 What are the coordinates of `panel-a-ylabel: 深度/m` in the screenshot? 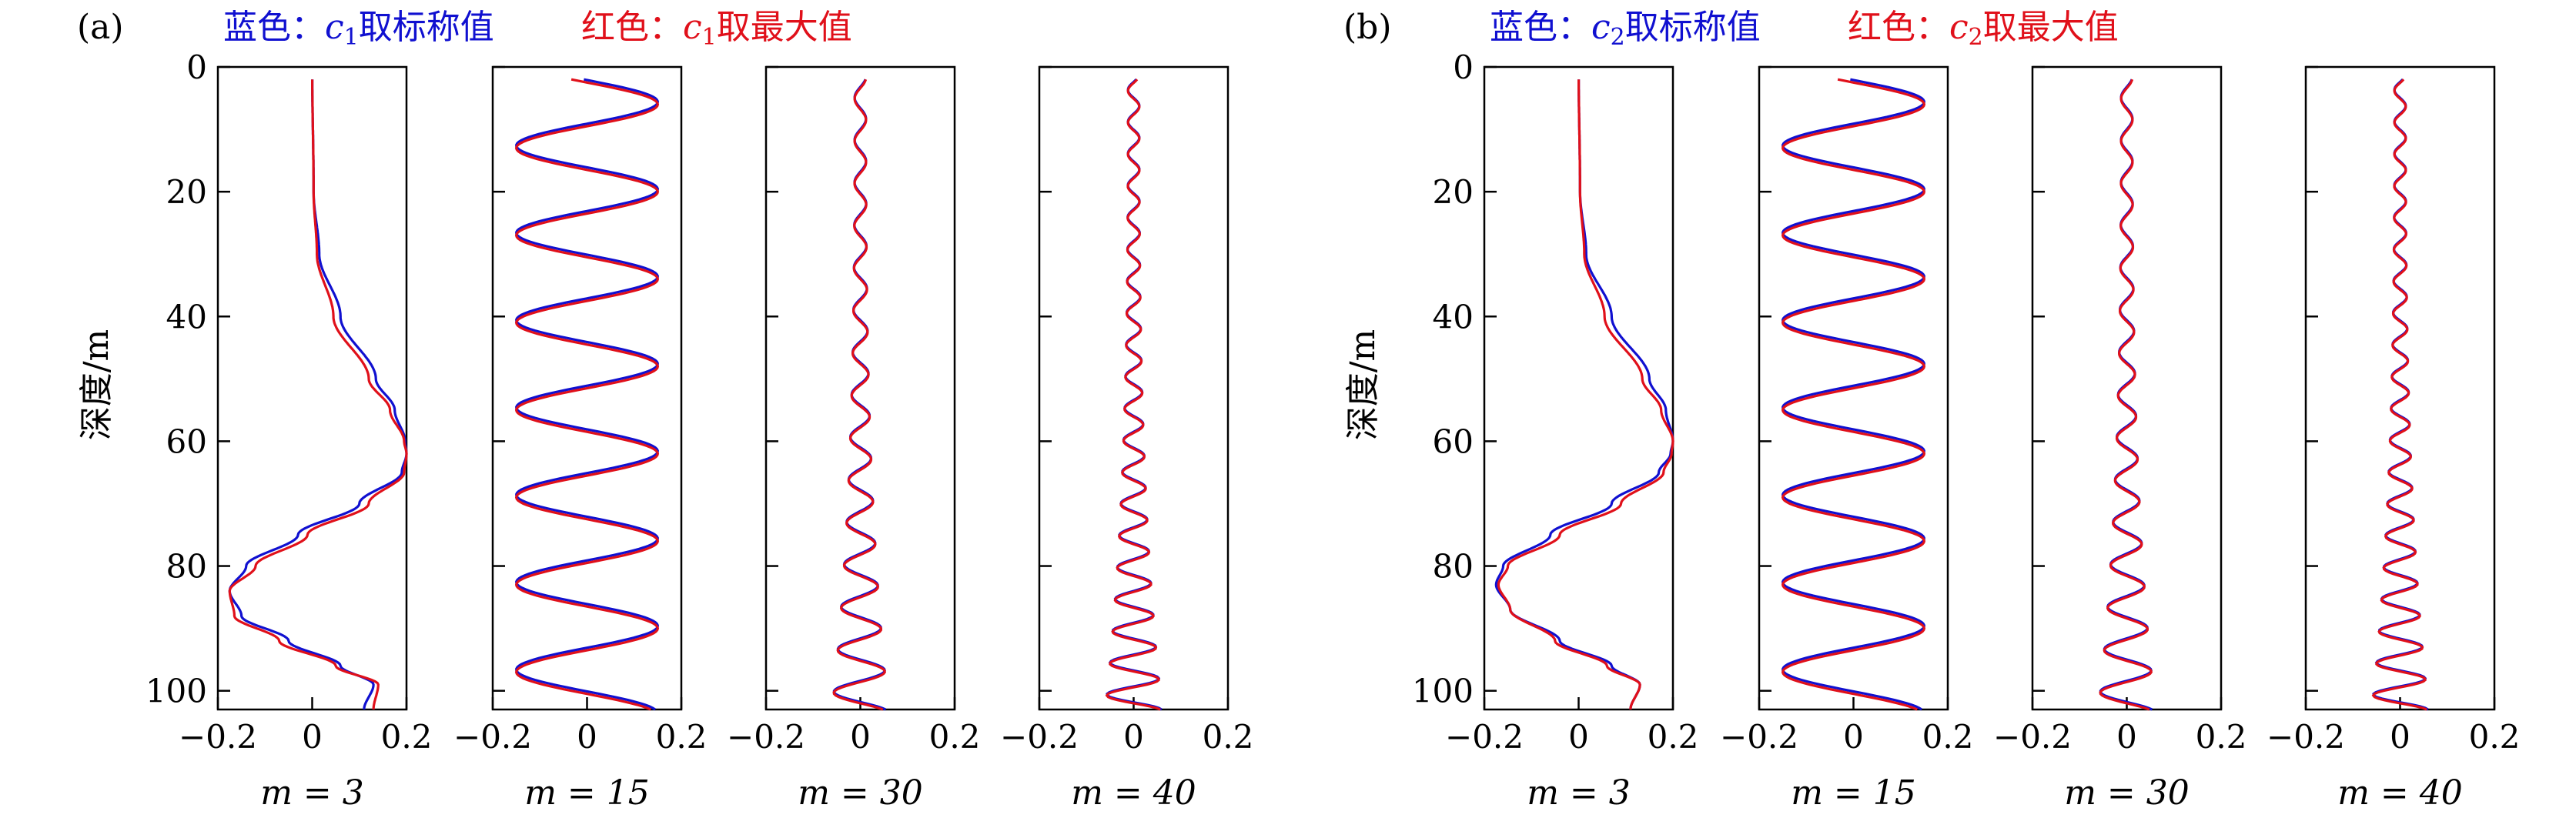 It's located at (97, 385).